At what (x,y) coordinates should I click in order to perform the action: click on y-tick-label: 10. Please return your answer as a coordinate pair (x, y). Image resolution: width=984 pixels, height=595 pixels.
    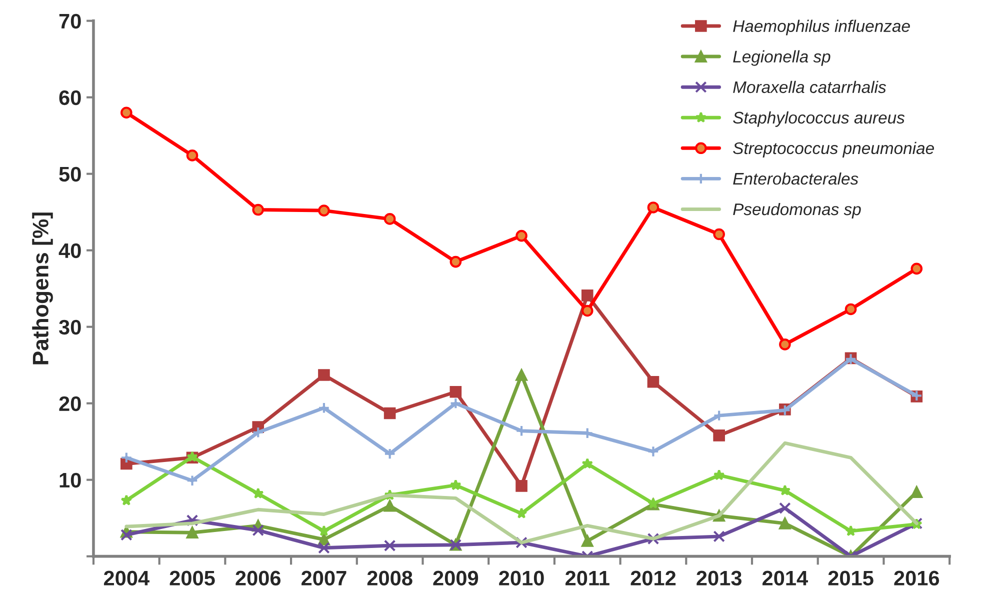
    Looking at the image, I should click on (70, 480).